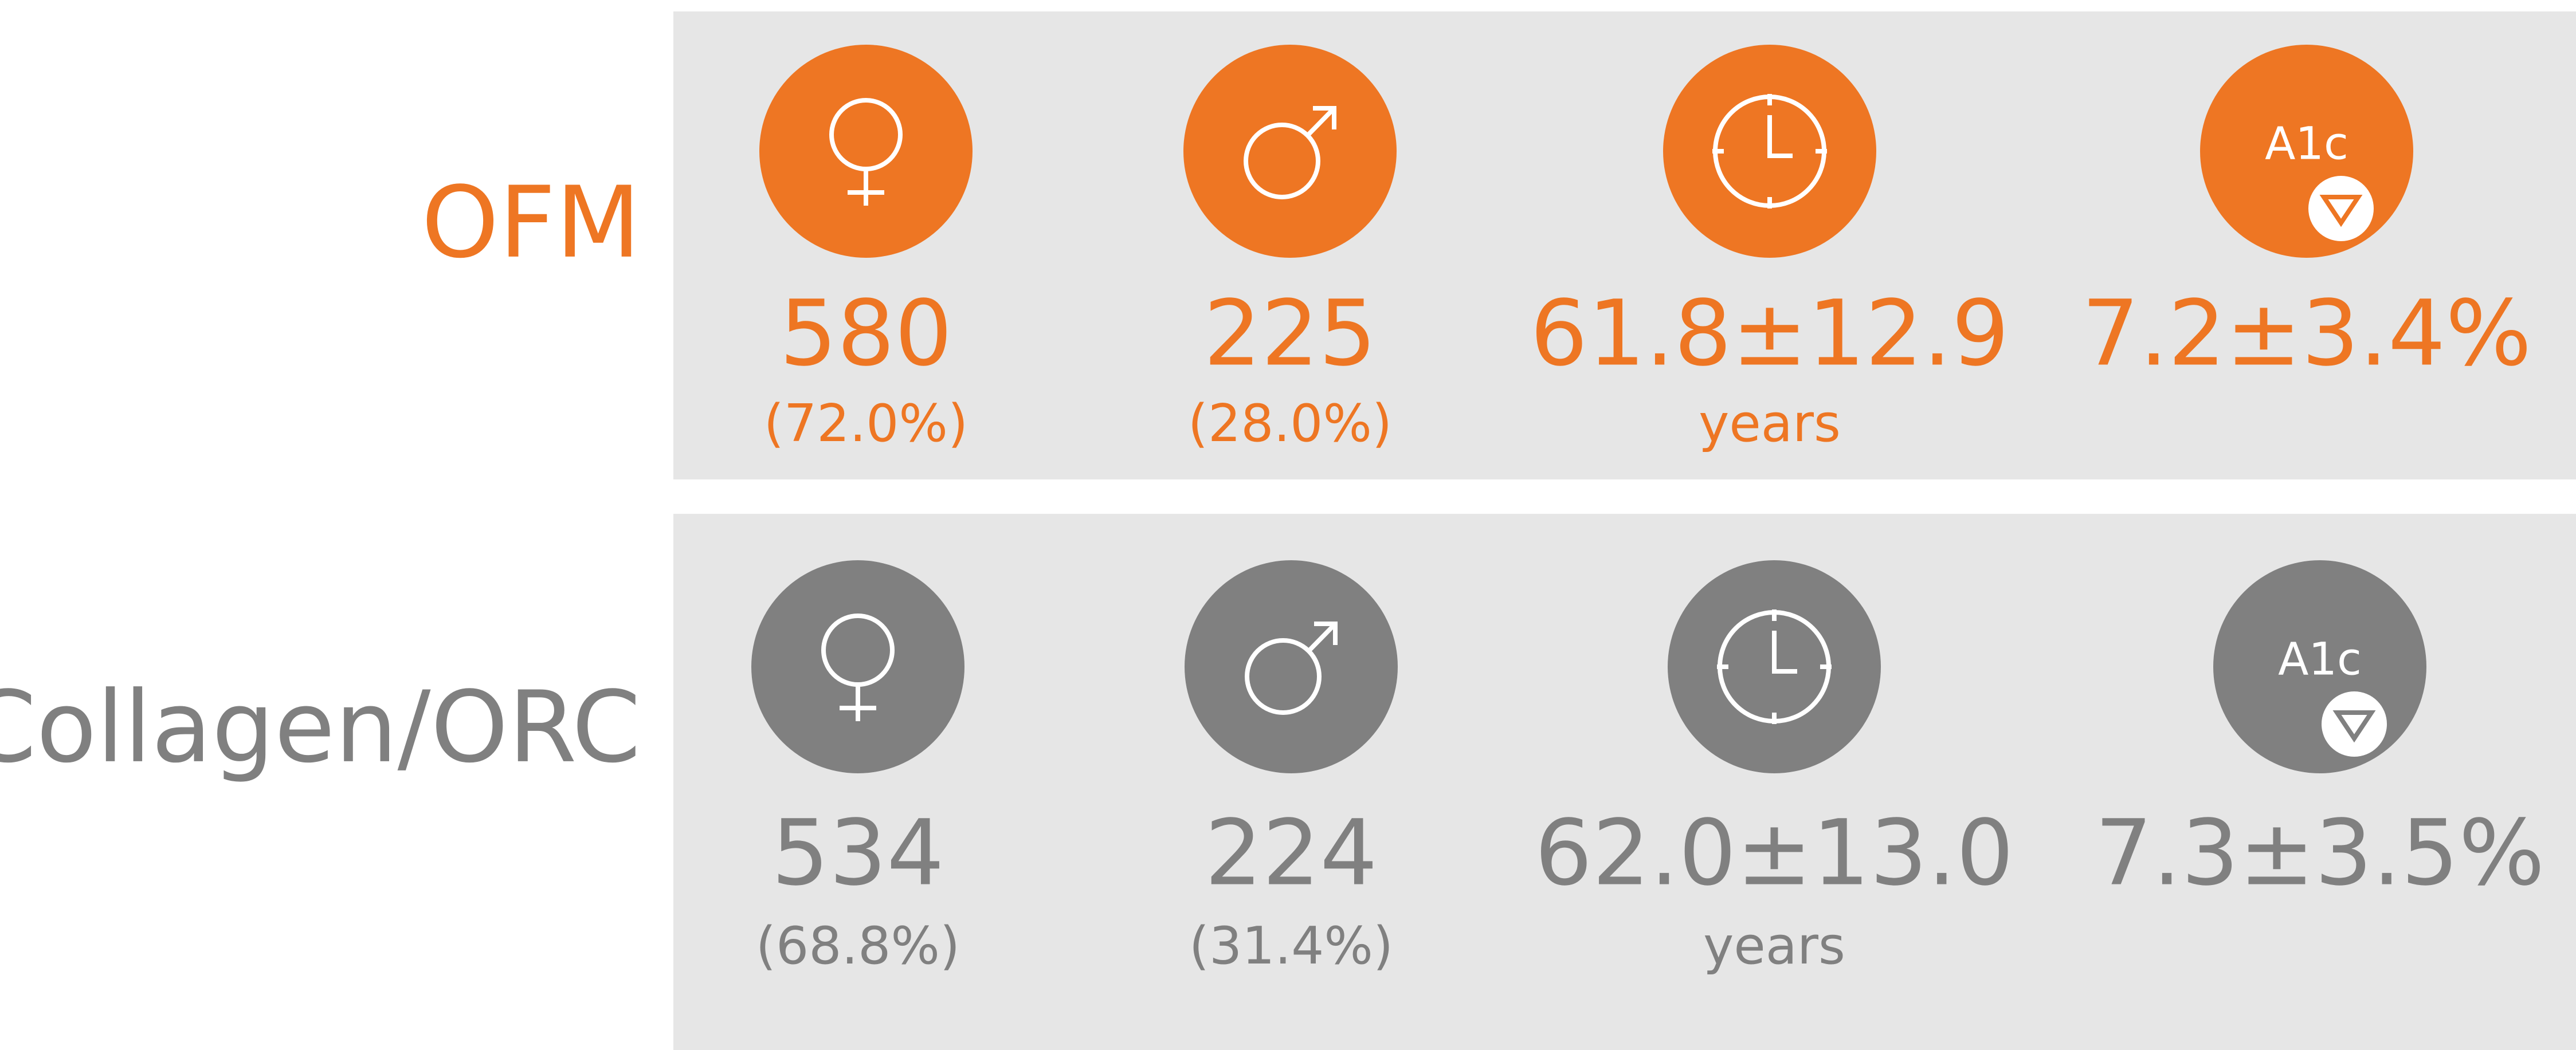 This screenshot has width=2576, height=1050. Describe the element at coordinates (2306, 215) in the screenshot. I see `stat: A1c 7.2±3.4%` at that location.